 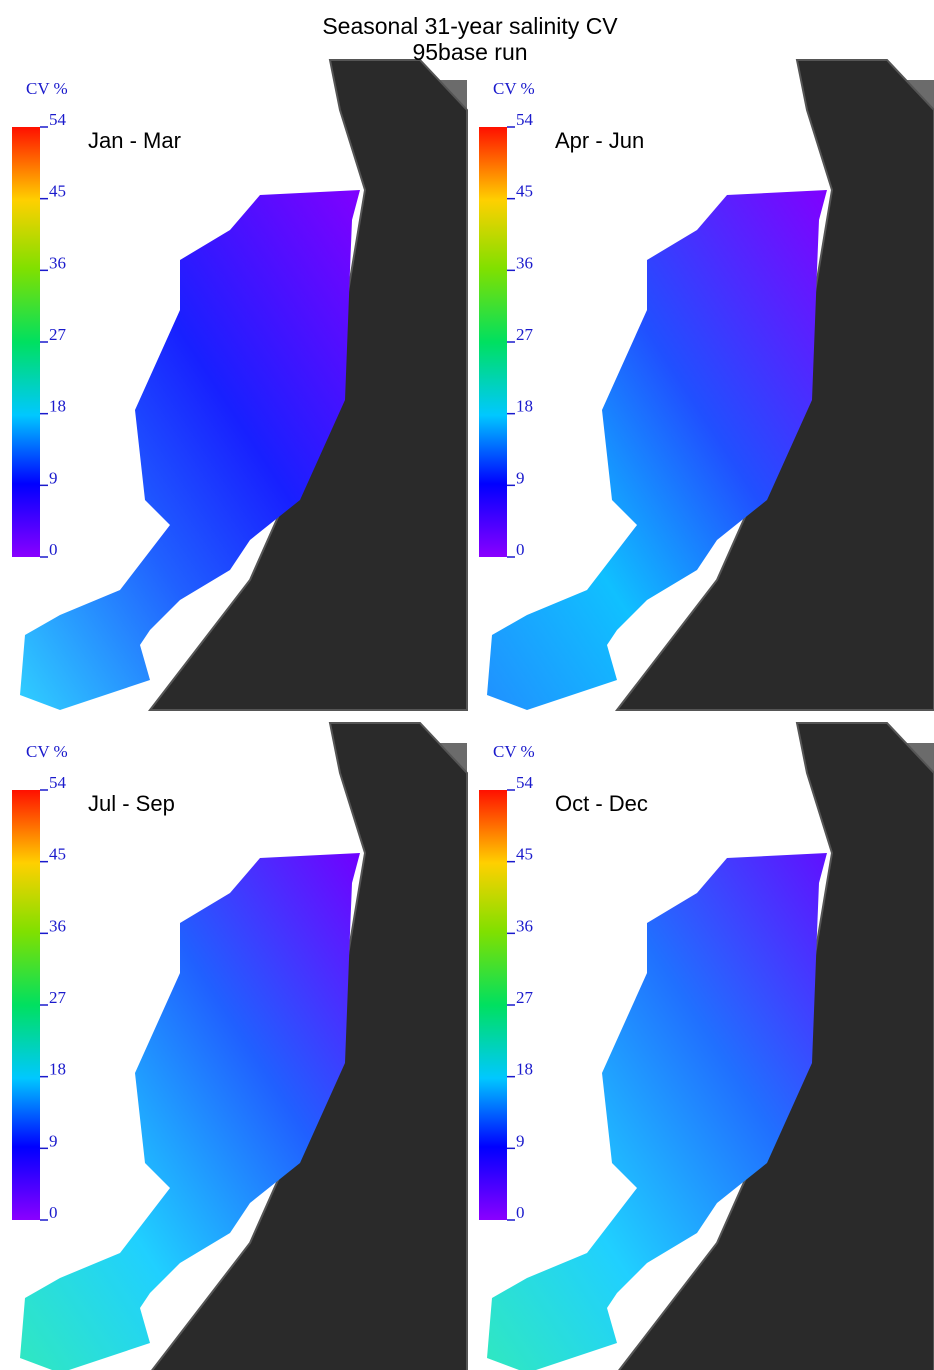 I want to click on season-label: Jul - Sep, so click(x=131, y=803).